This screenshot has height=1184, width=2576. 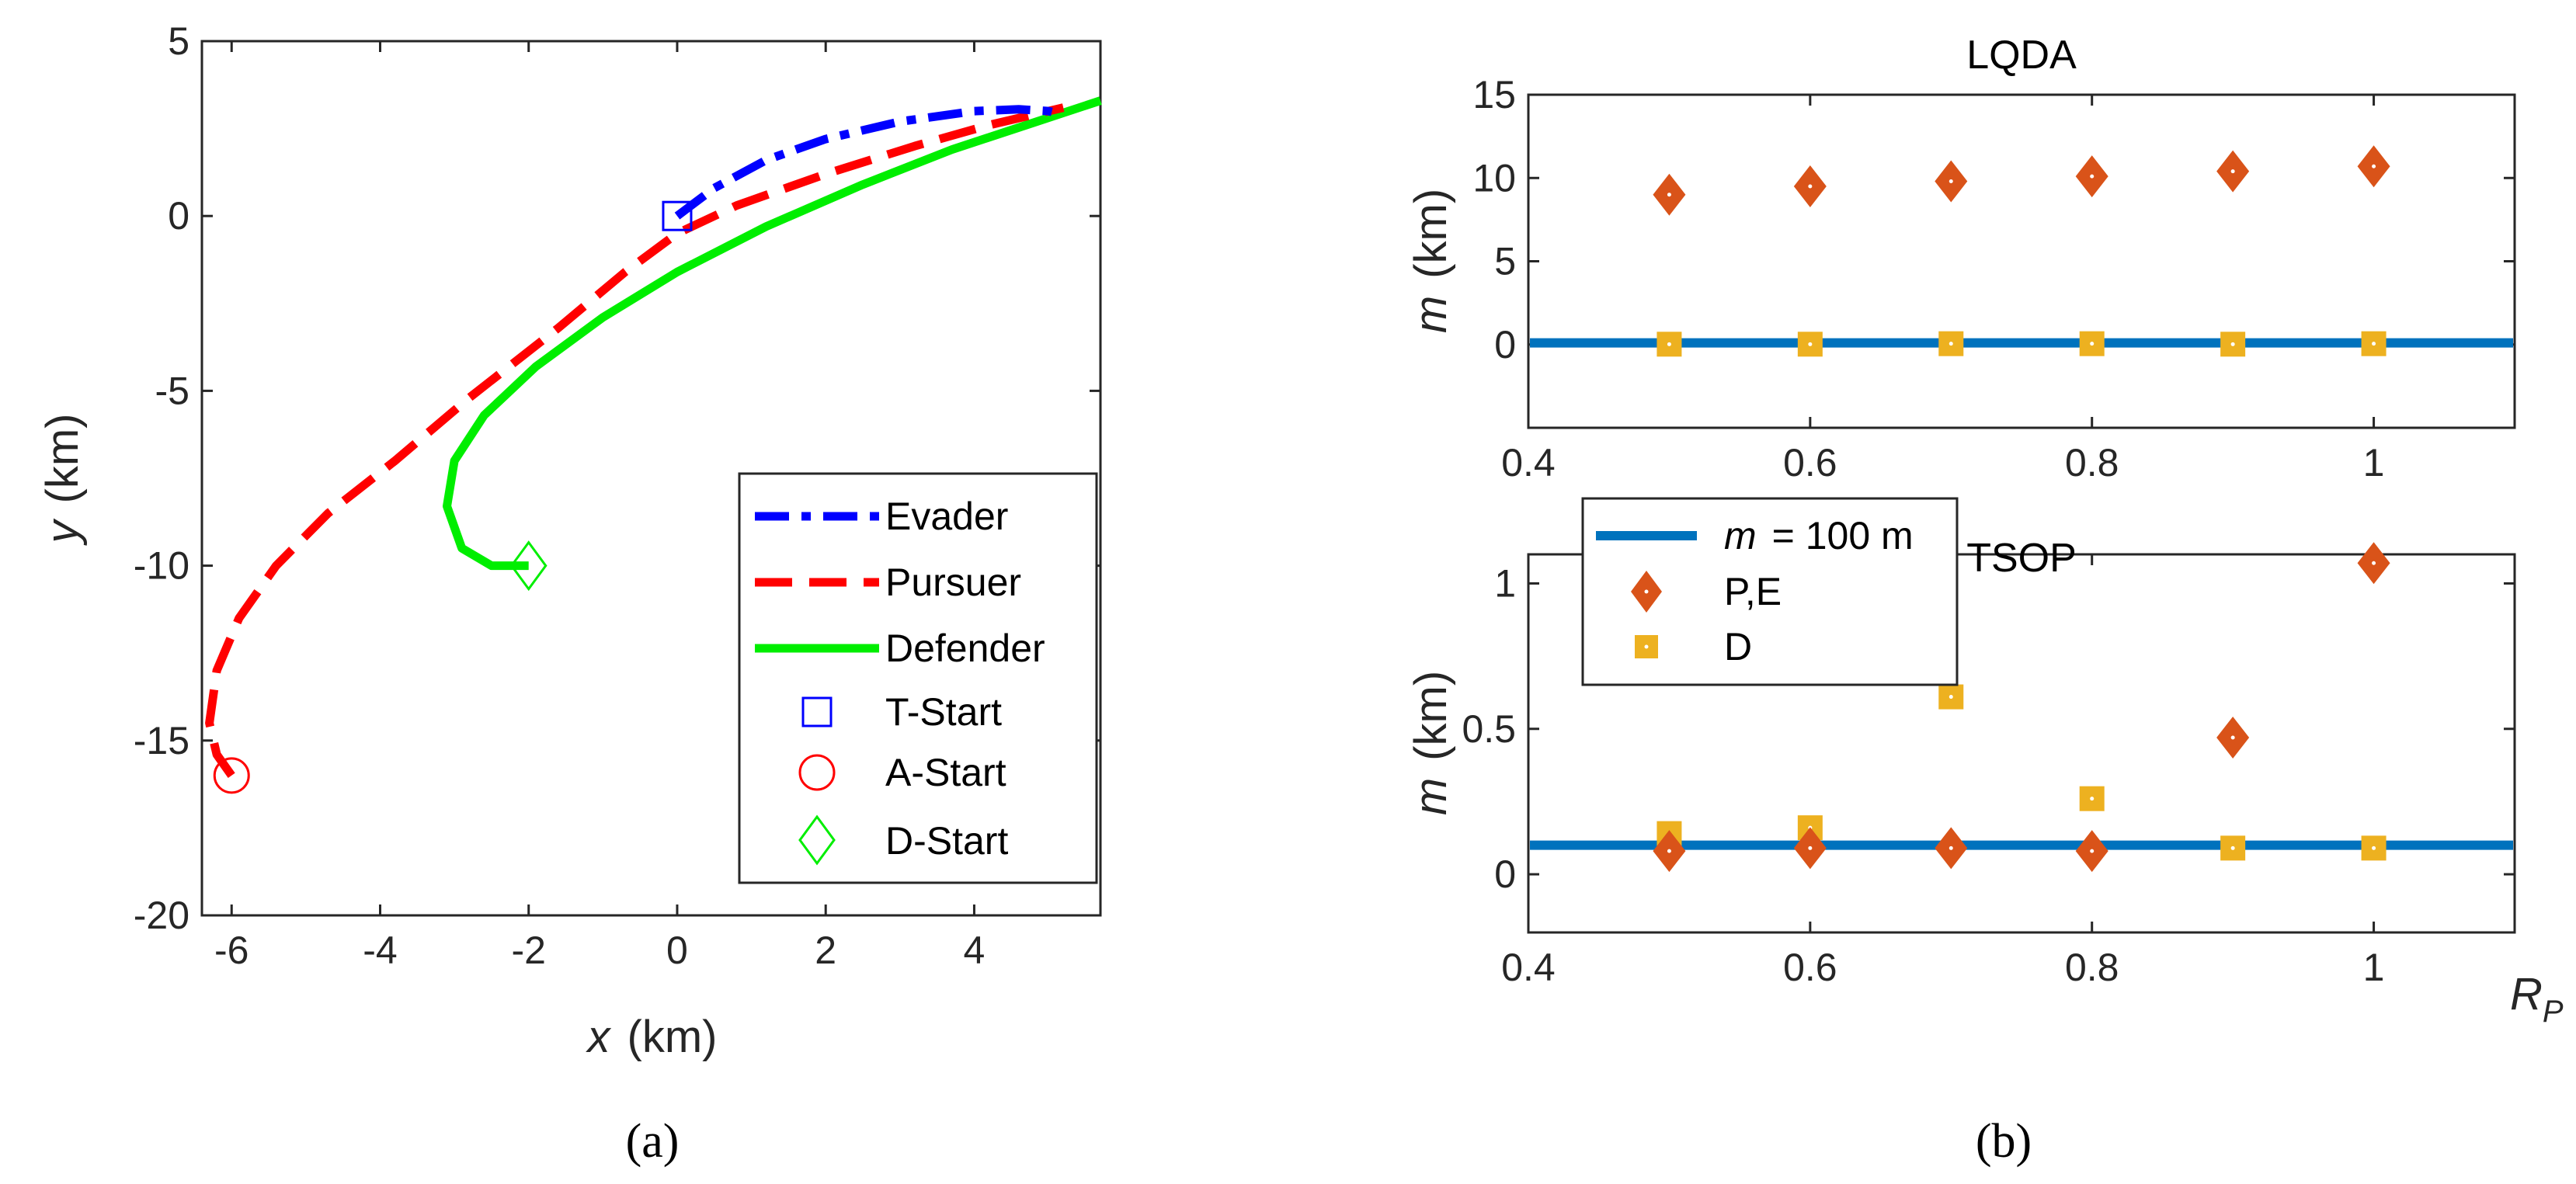 I want to click on marker-t-start, so click(x=677, y=216).